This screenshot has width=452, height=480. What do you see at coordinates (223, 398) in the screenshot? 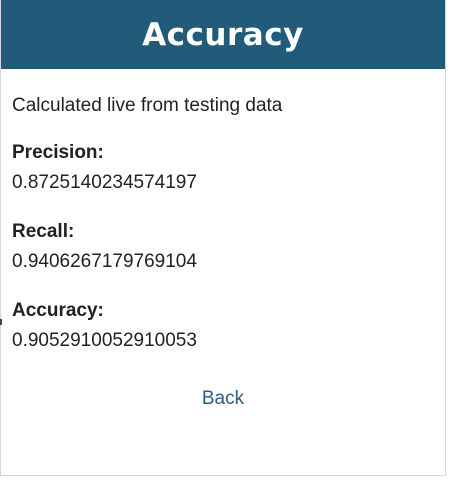
I see `back-link: Back` at bounding box center [223, 398].